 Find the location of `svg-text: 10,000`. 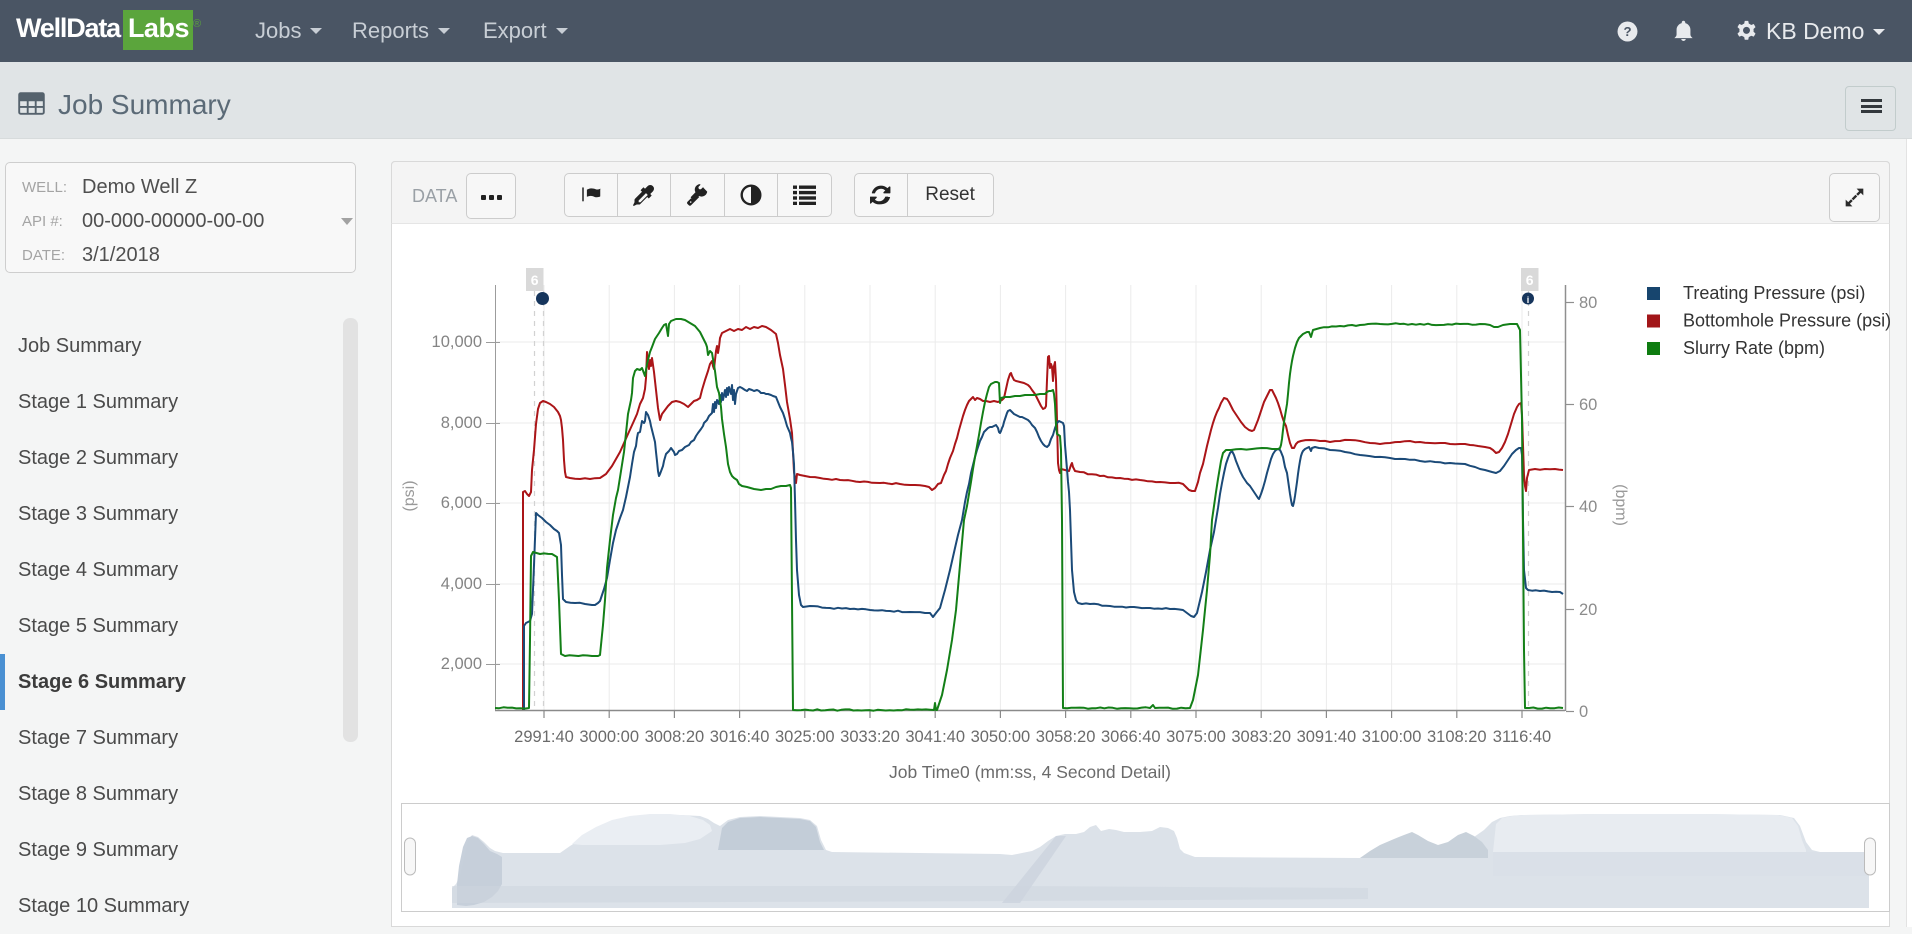

svg-text: 10,000 is located at coordinates (457, 342).